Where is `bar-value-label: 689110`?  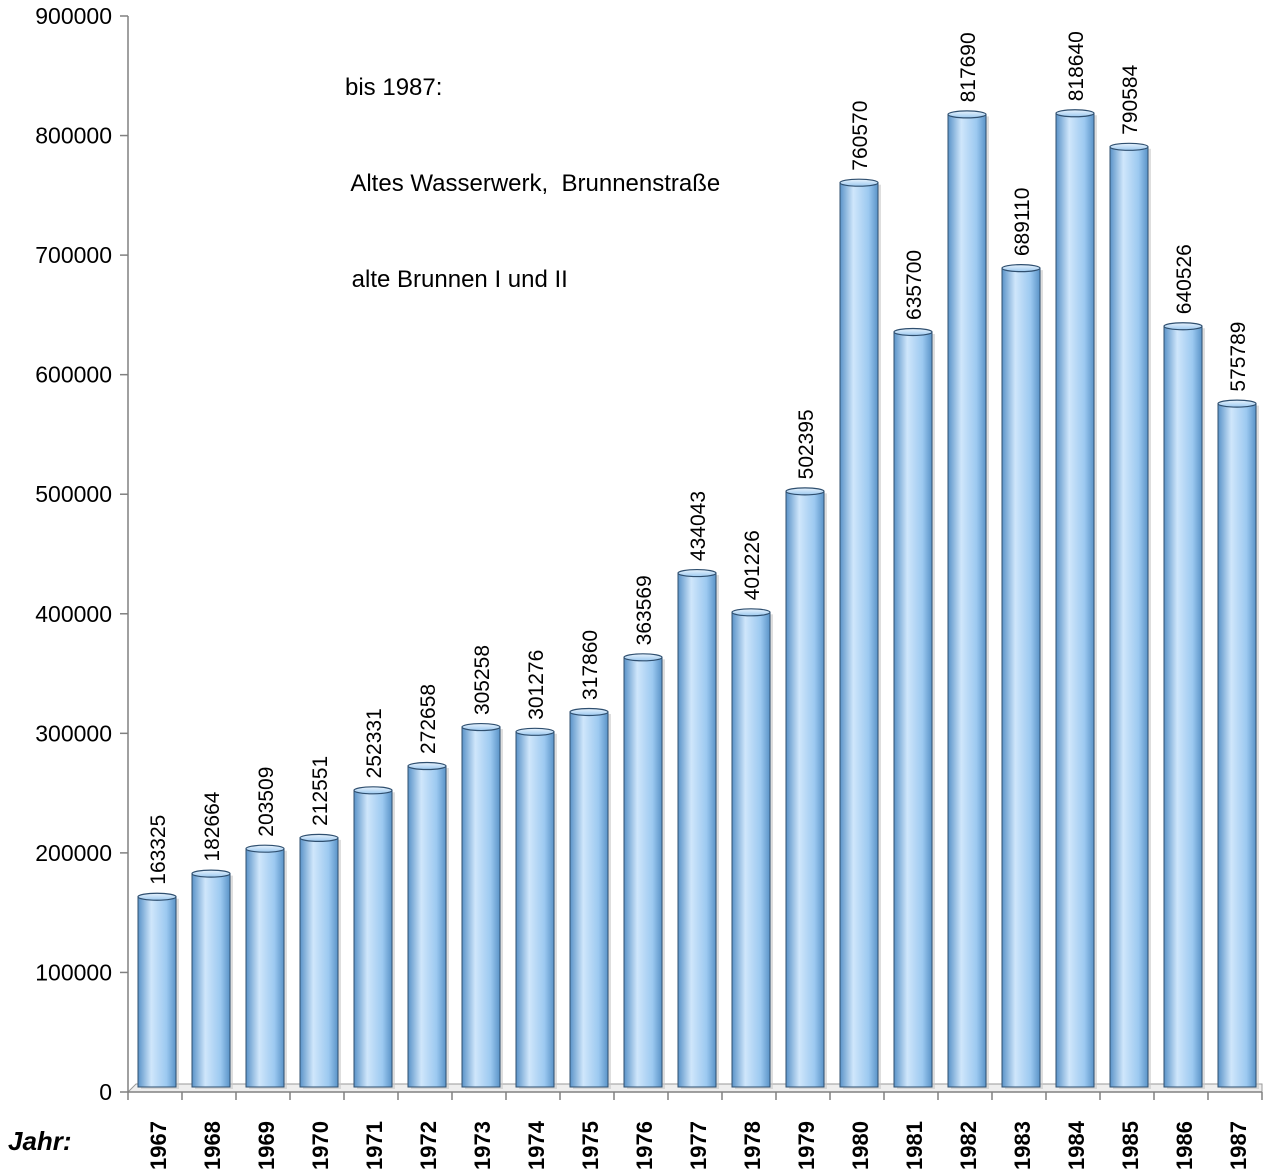 bar-value-label: 689110 is located at coordinates (1022, 222).